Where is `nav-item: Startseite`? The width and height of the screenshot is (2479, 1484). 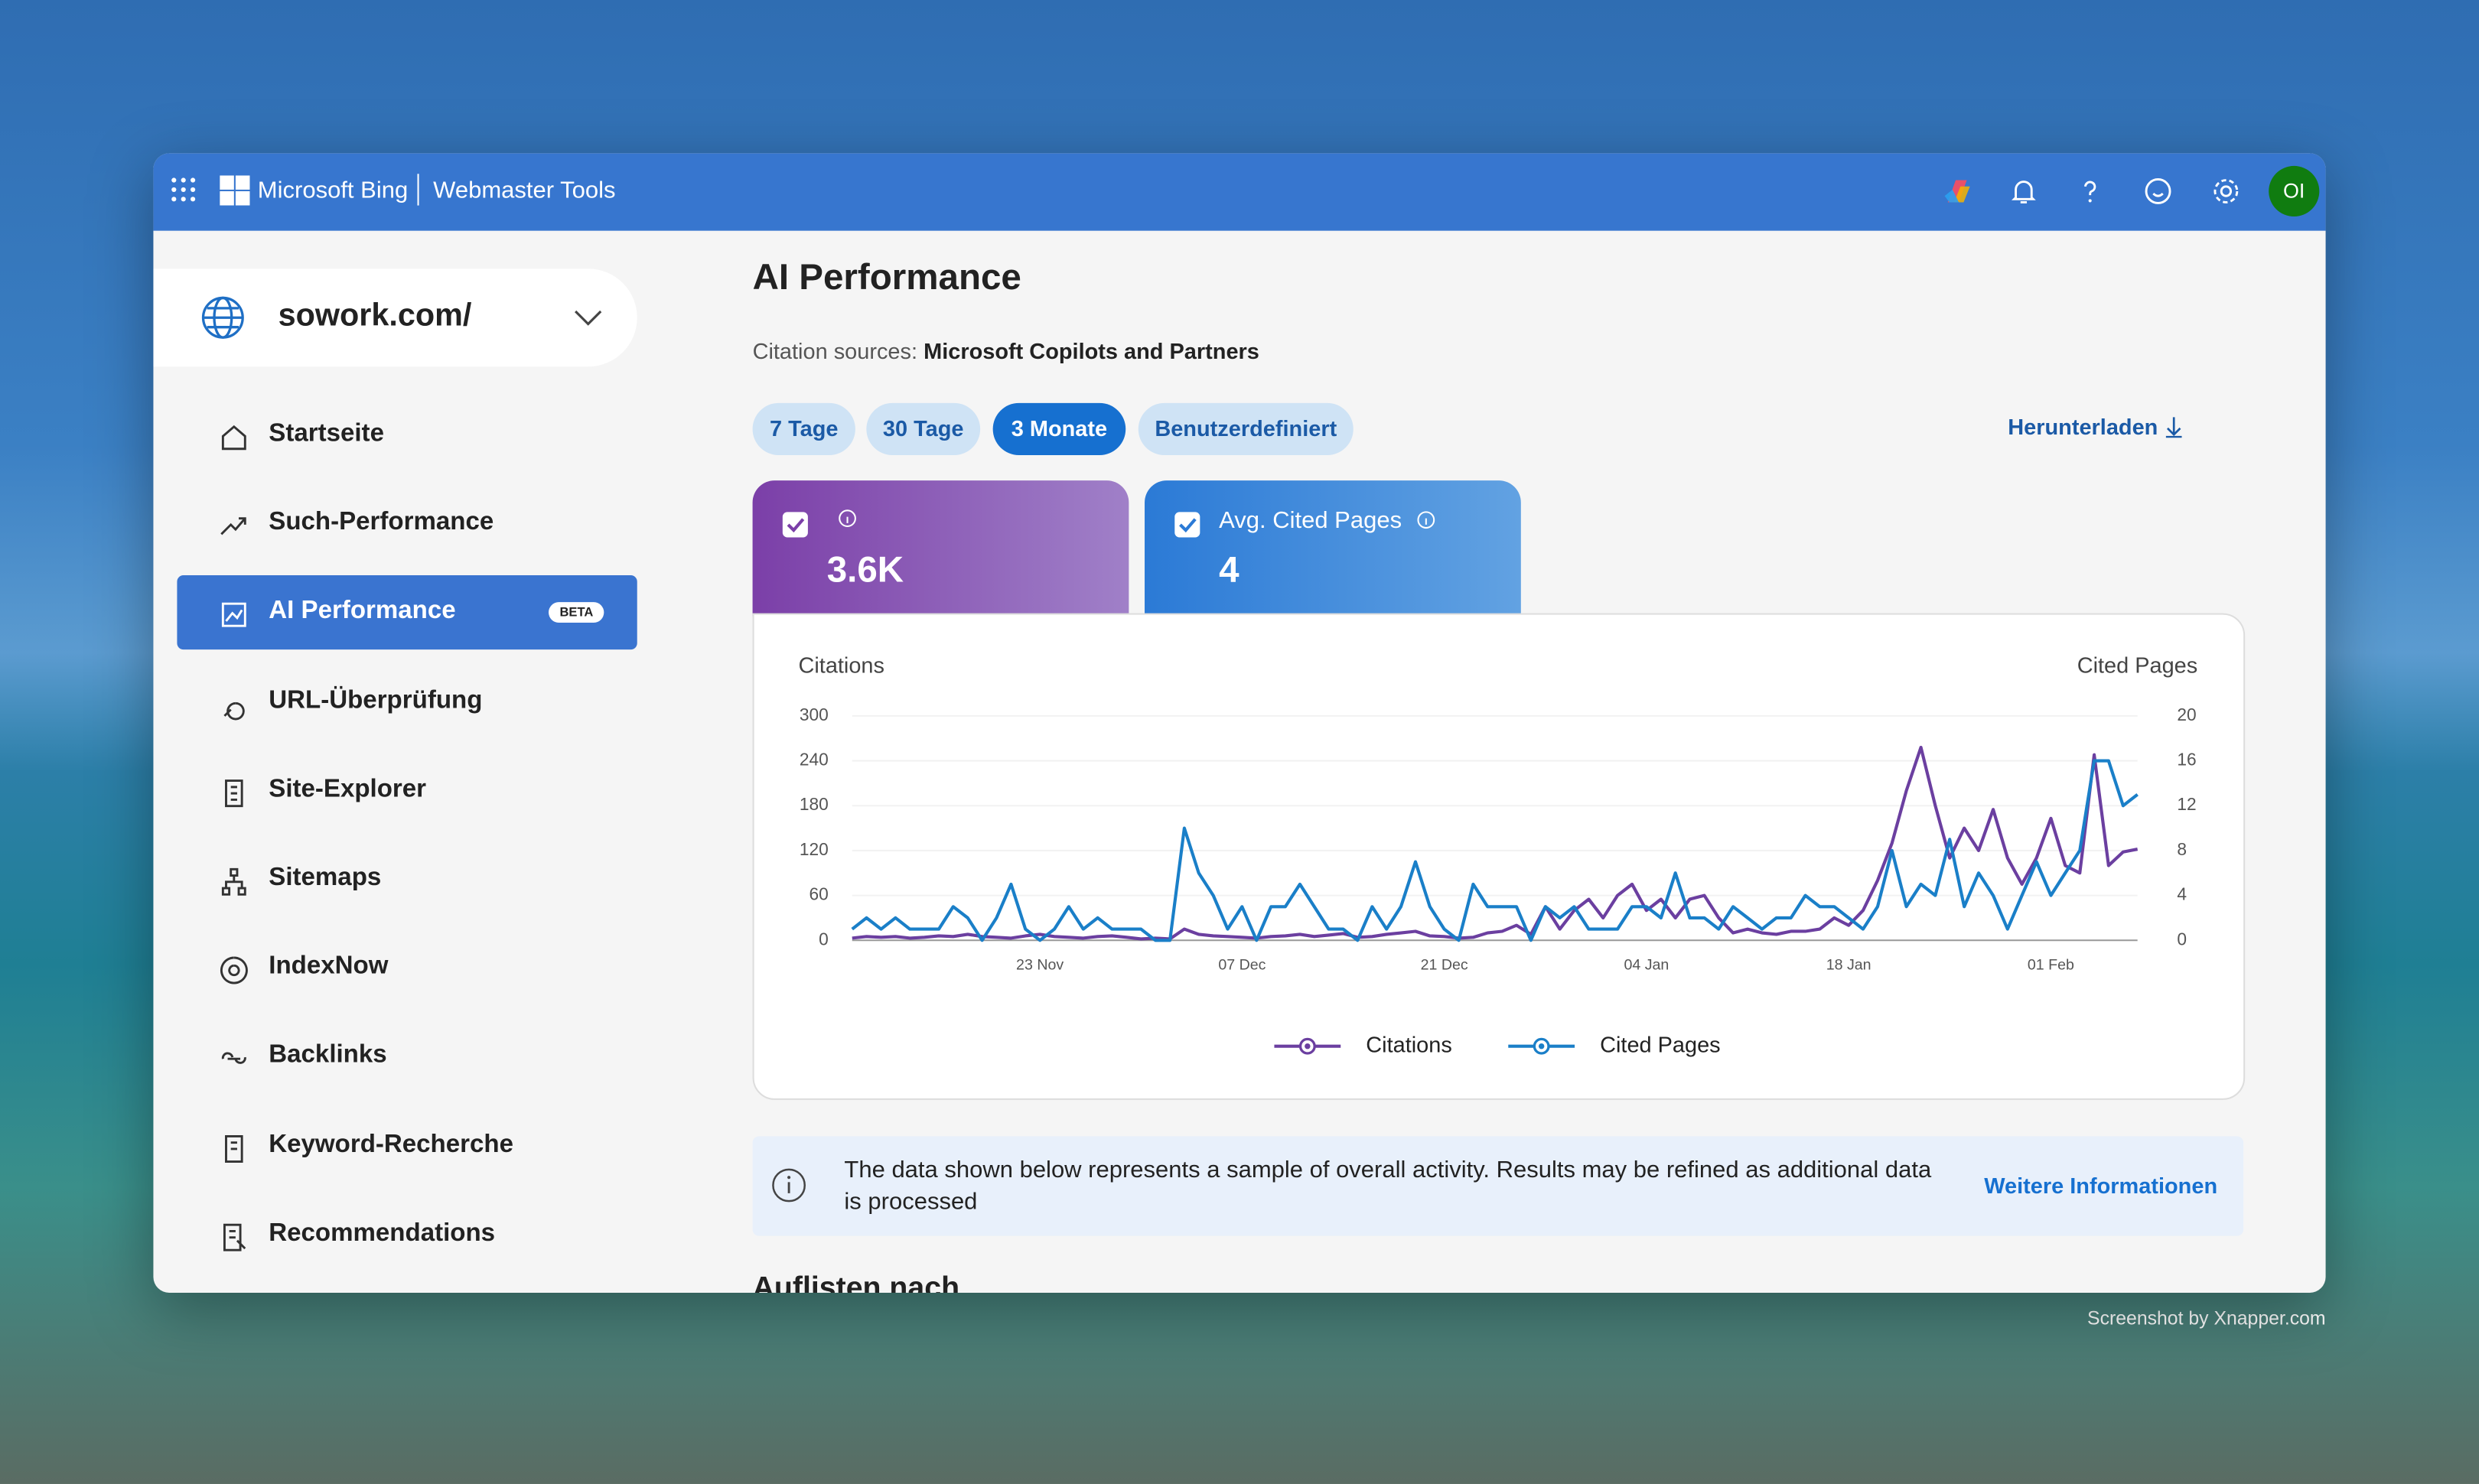 nav-item: Startseite is located at coordinates (407, 436).